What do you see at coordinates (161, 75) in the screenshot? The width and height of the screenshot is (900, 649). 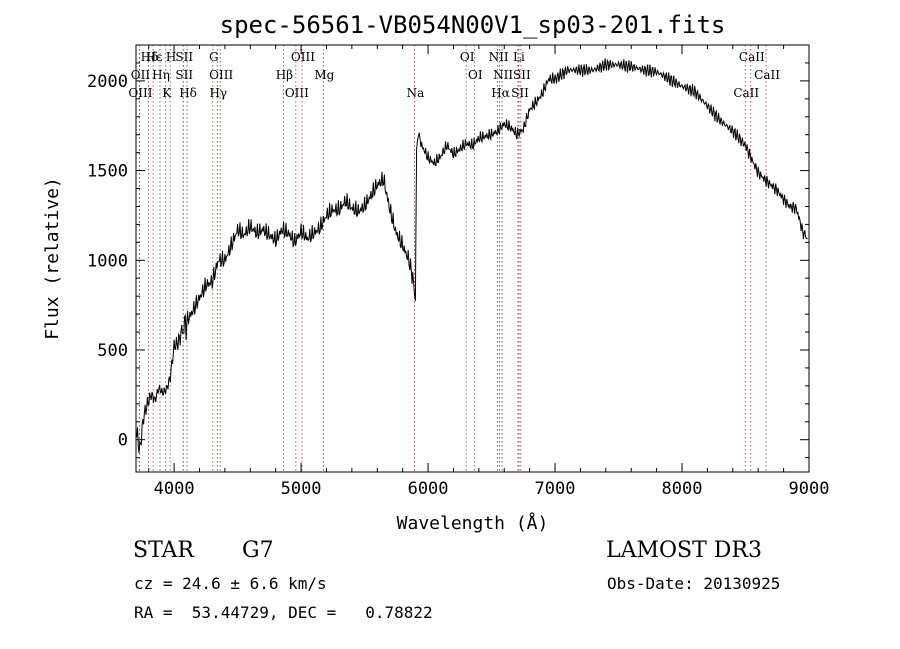 I see `spectral-line-label: Hη` at bounding box center [161, 75].